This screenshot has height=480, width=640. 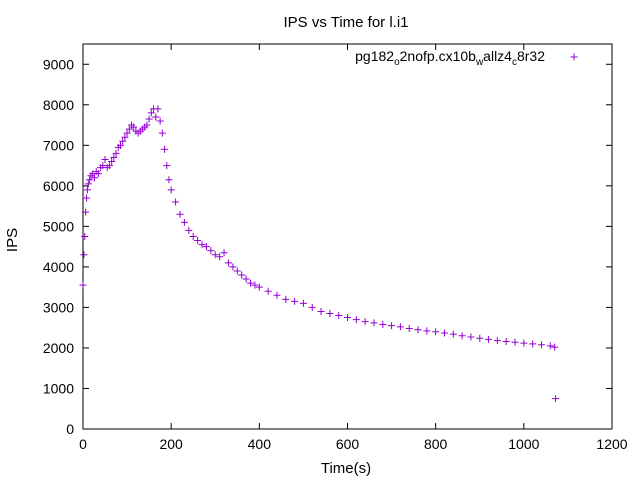 I want to click on x-tick-label: 800, so click(x=436, y=444).